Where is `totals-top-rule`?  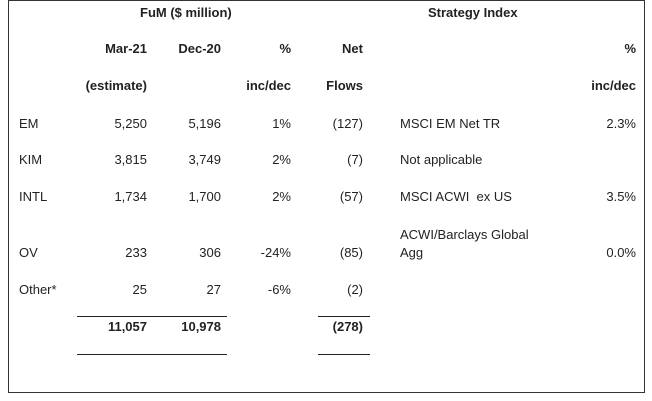
totals-top-rule is located at coordinates (152, 316).